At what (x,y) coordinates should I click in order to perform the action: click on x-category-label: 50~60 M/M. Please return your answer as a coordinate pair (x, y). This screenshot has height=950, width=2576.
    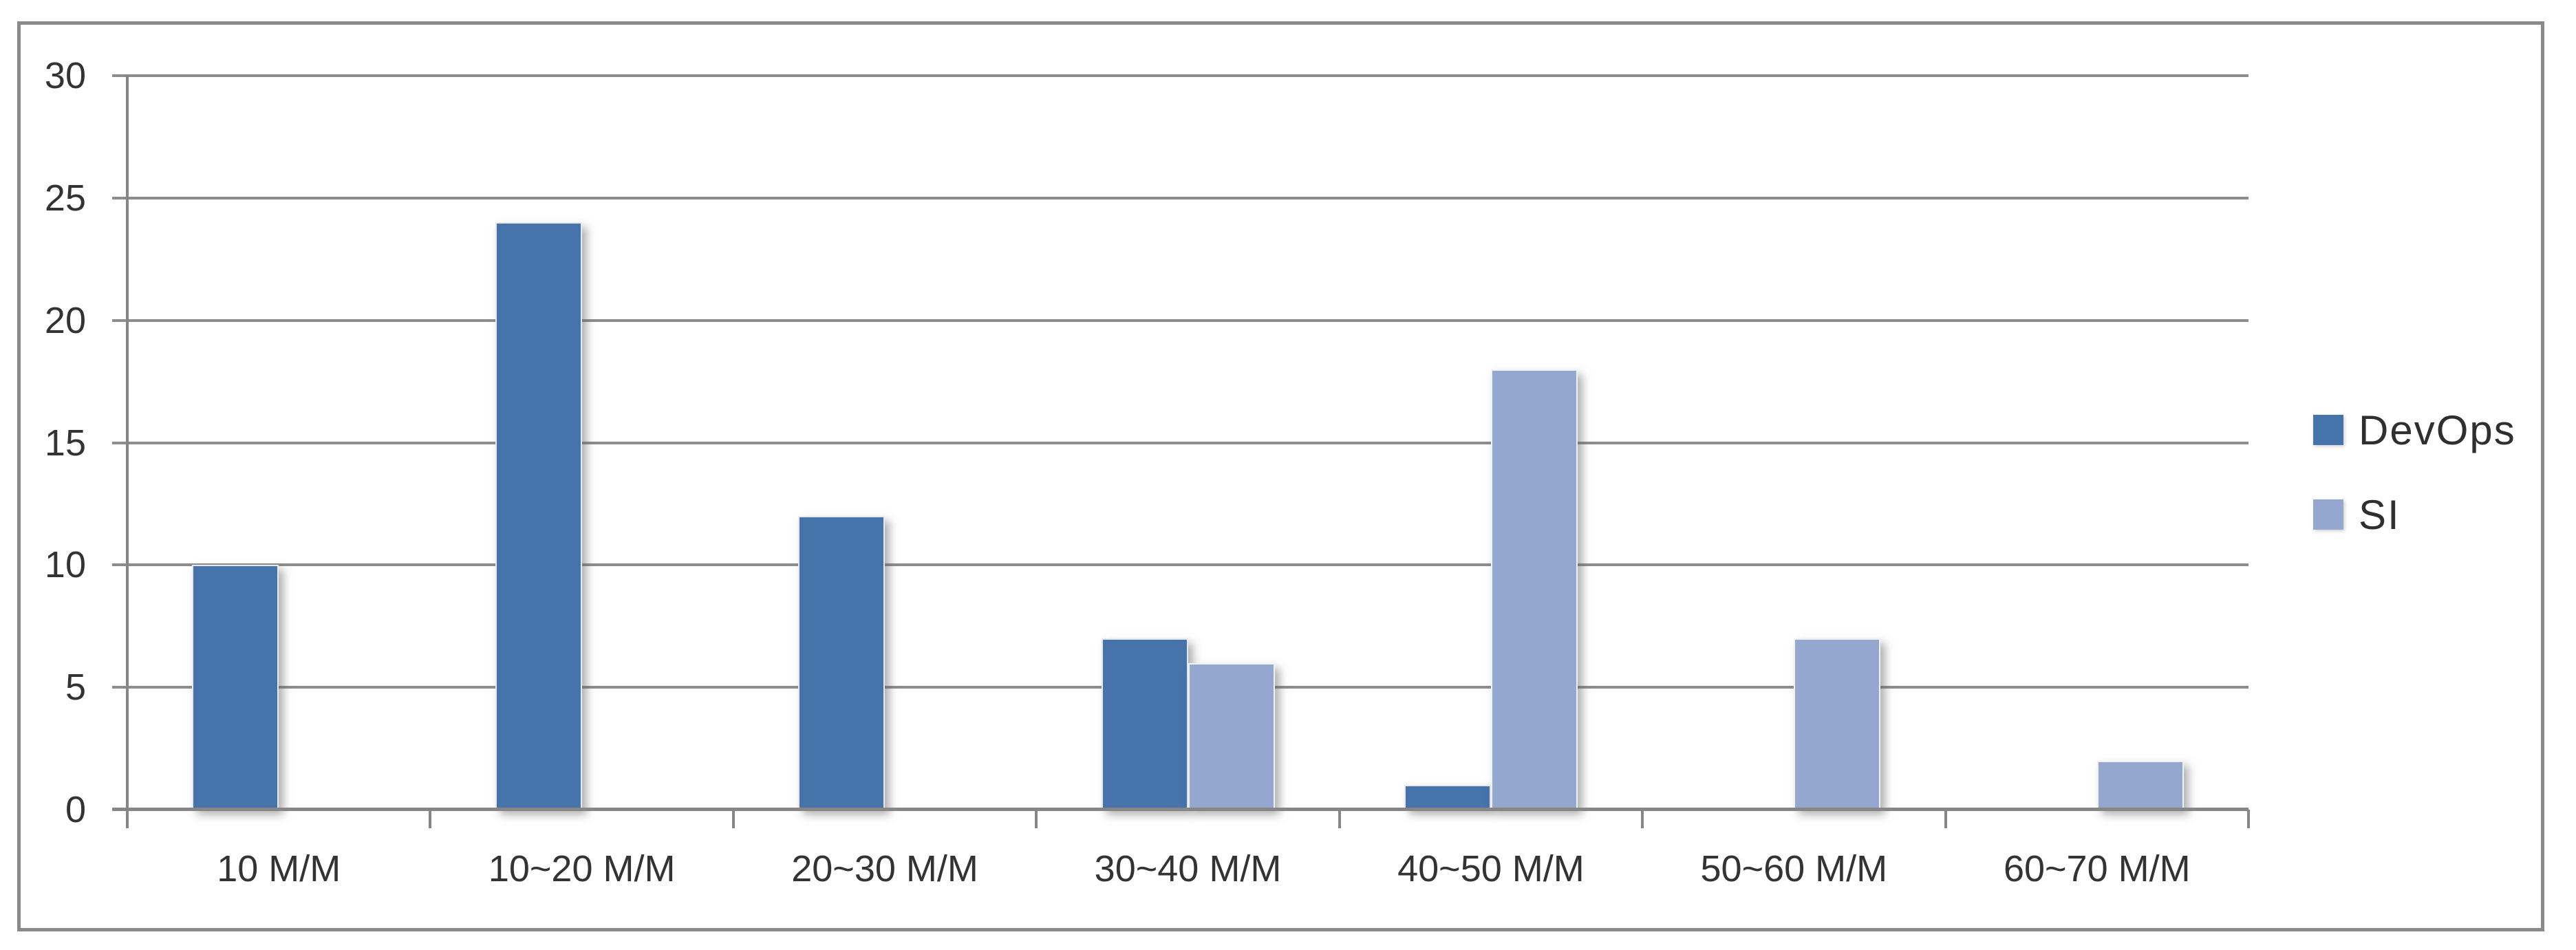
    Looking at the image, I should click on (1794, 868).